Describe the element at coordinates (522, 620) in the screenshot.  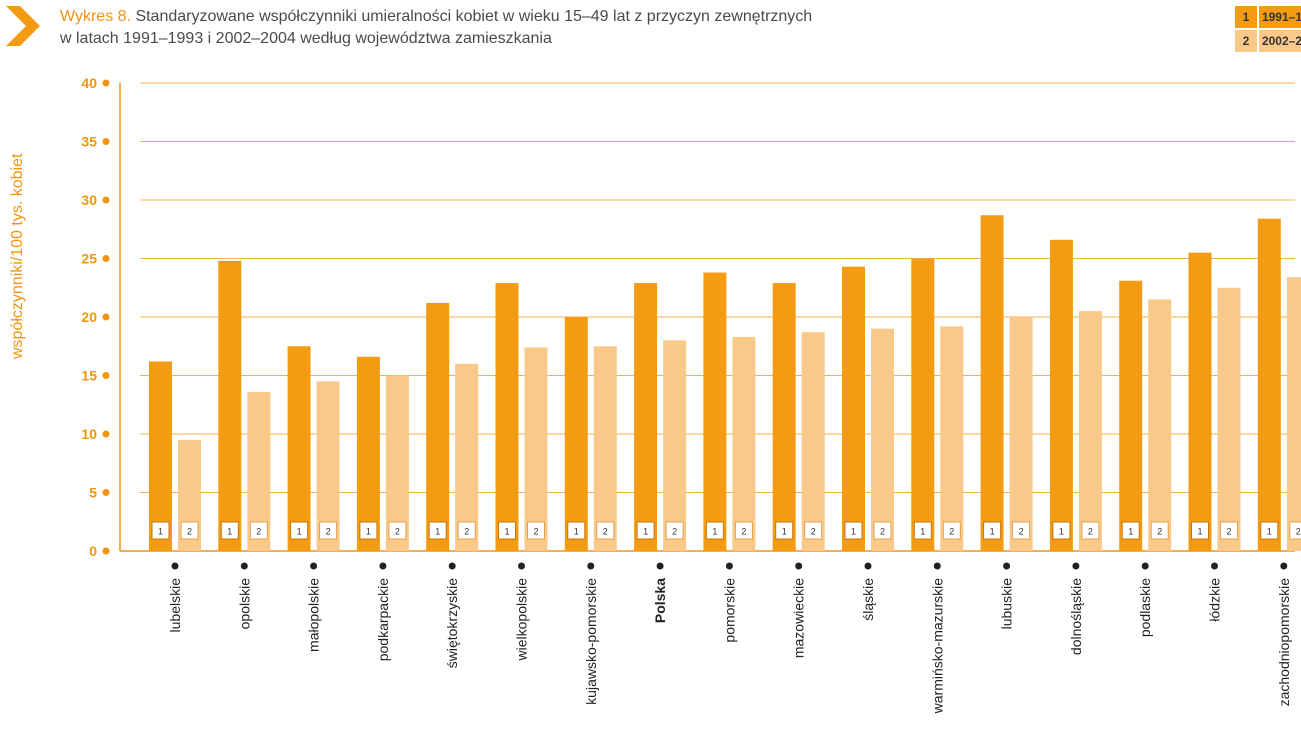
I see `x-tick-label: wielkopolskie` at that location.